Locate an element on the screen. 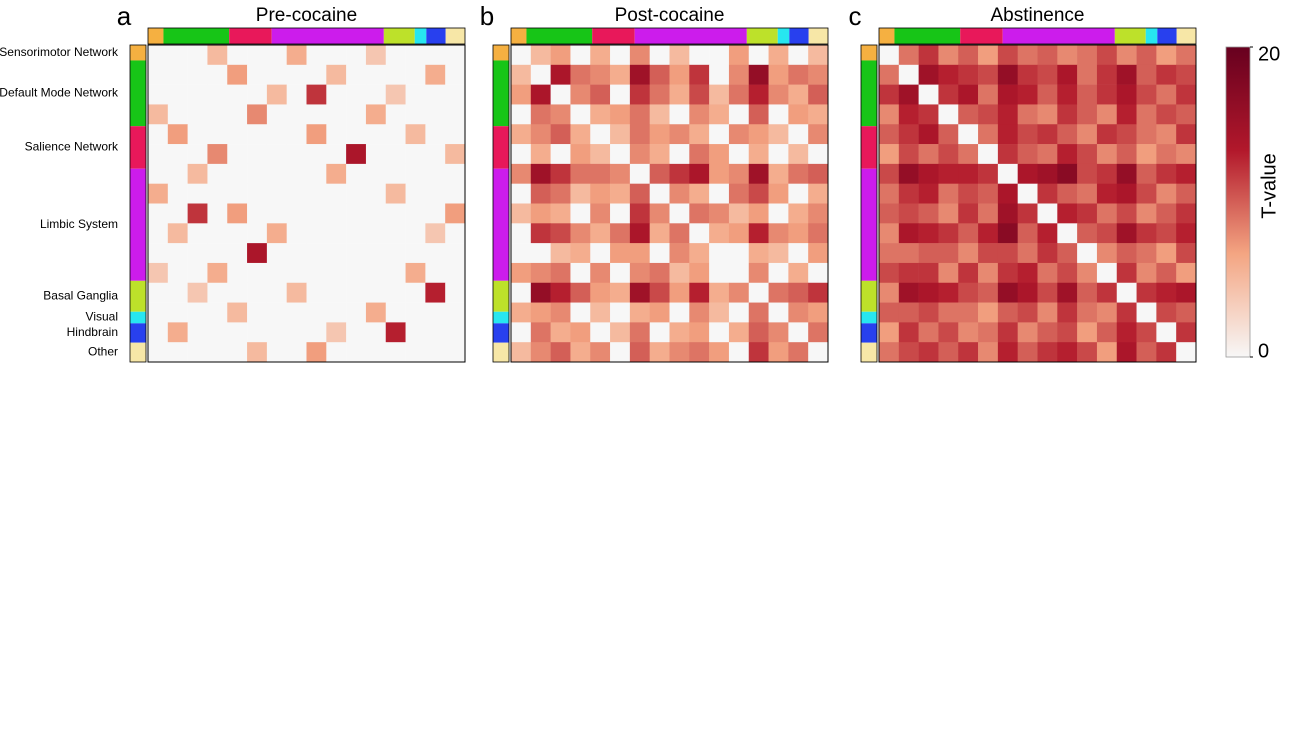 The width and height of the screenshot is (1304, 730). network-label: Visual is located at coordinates (102, 317).